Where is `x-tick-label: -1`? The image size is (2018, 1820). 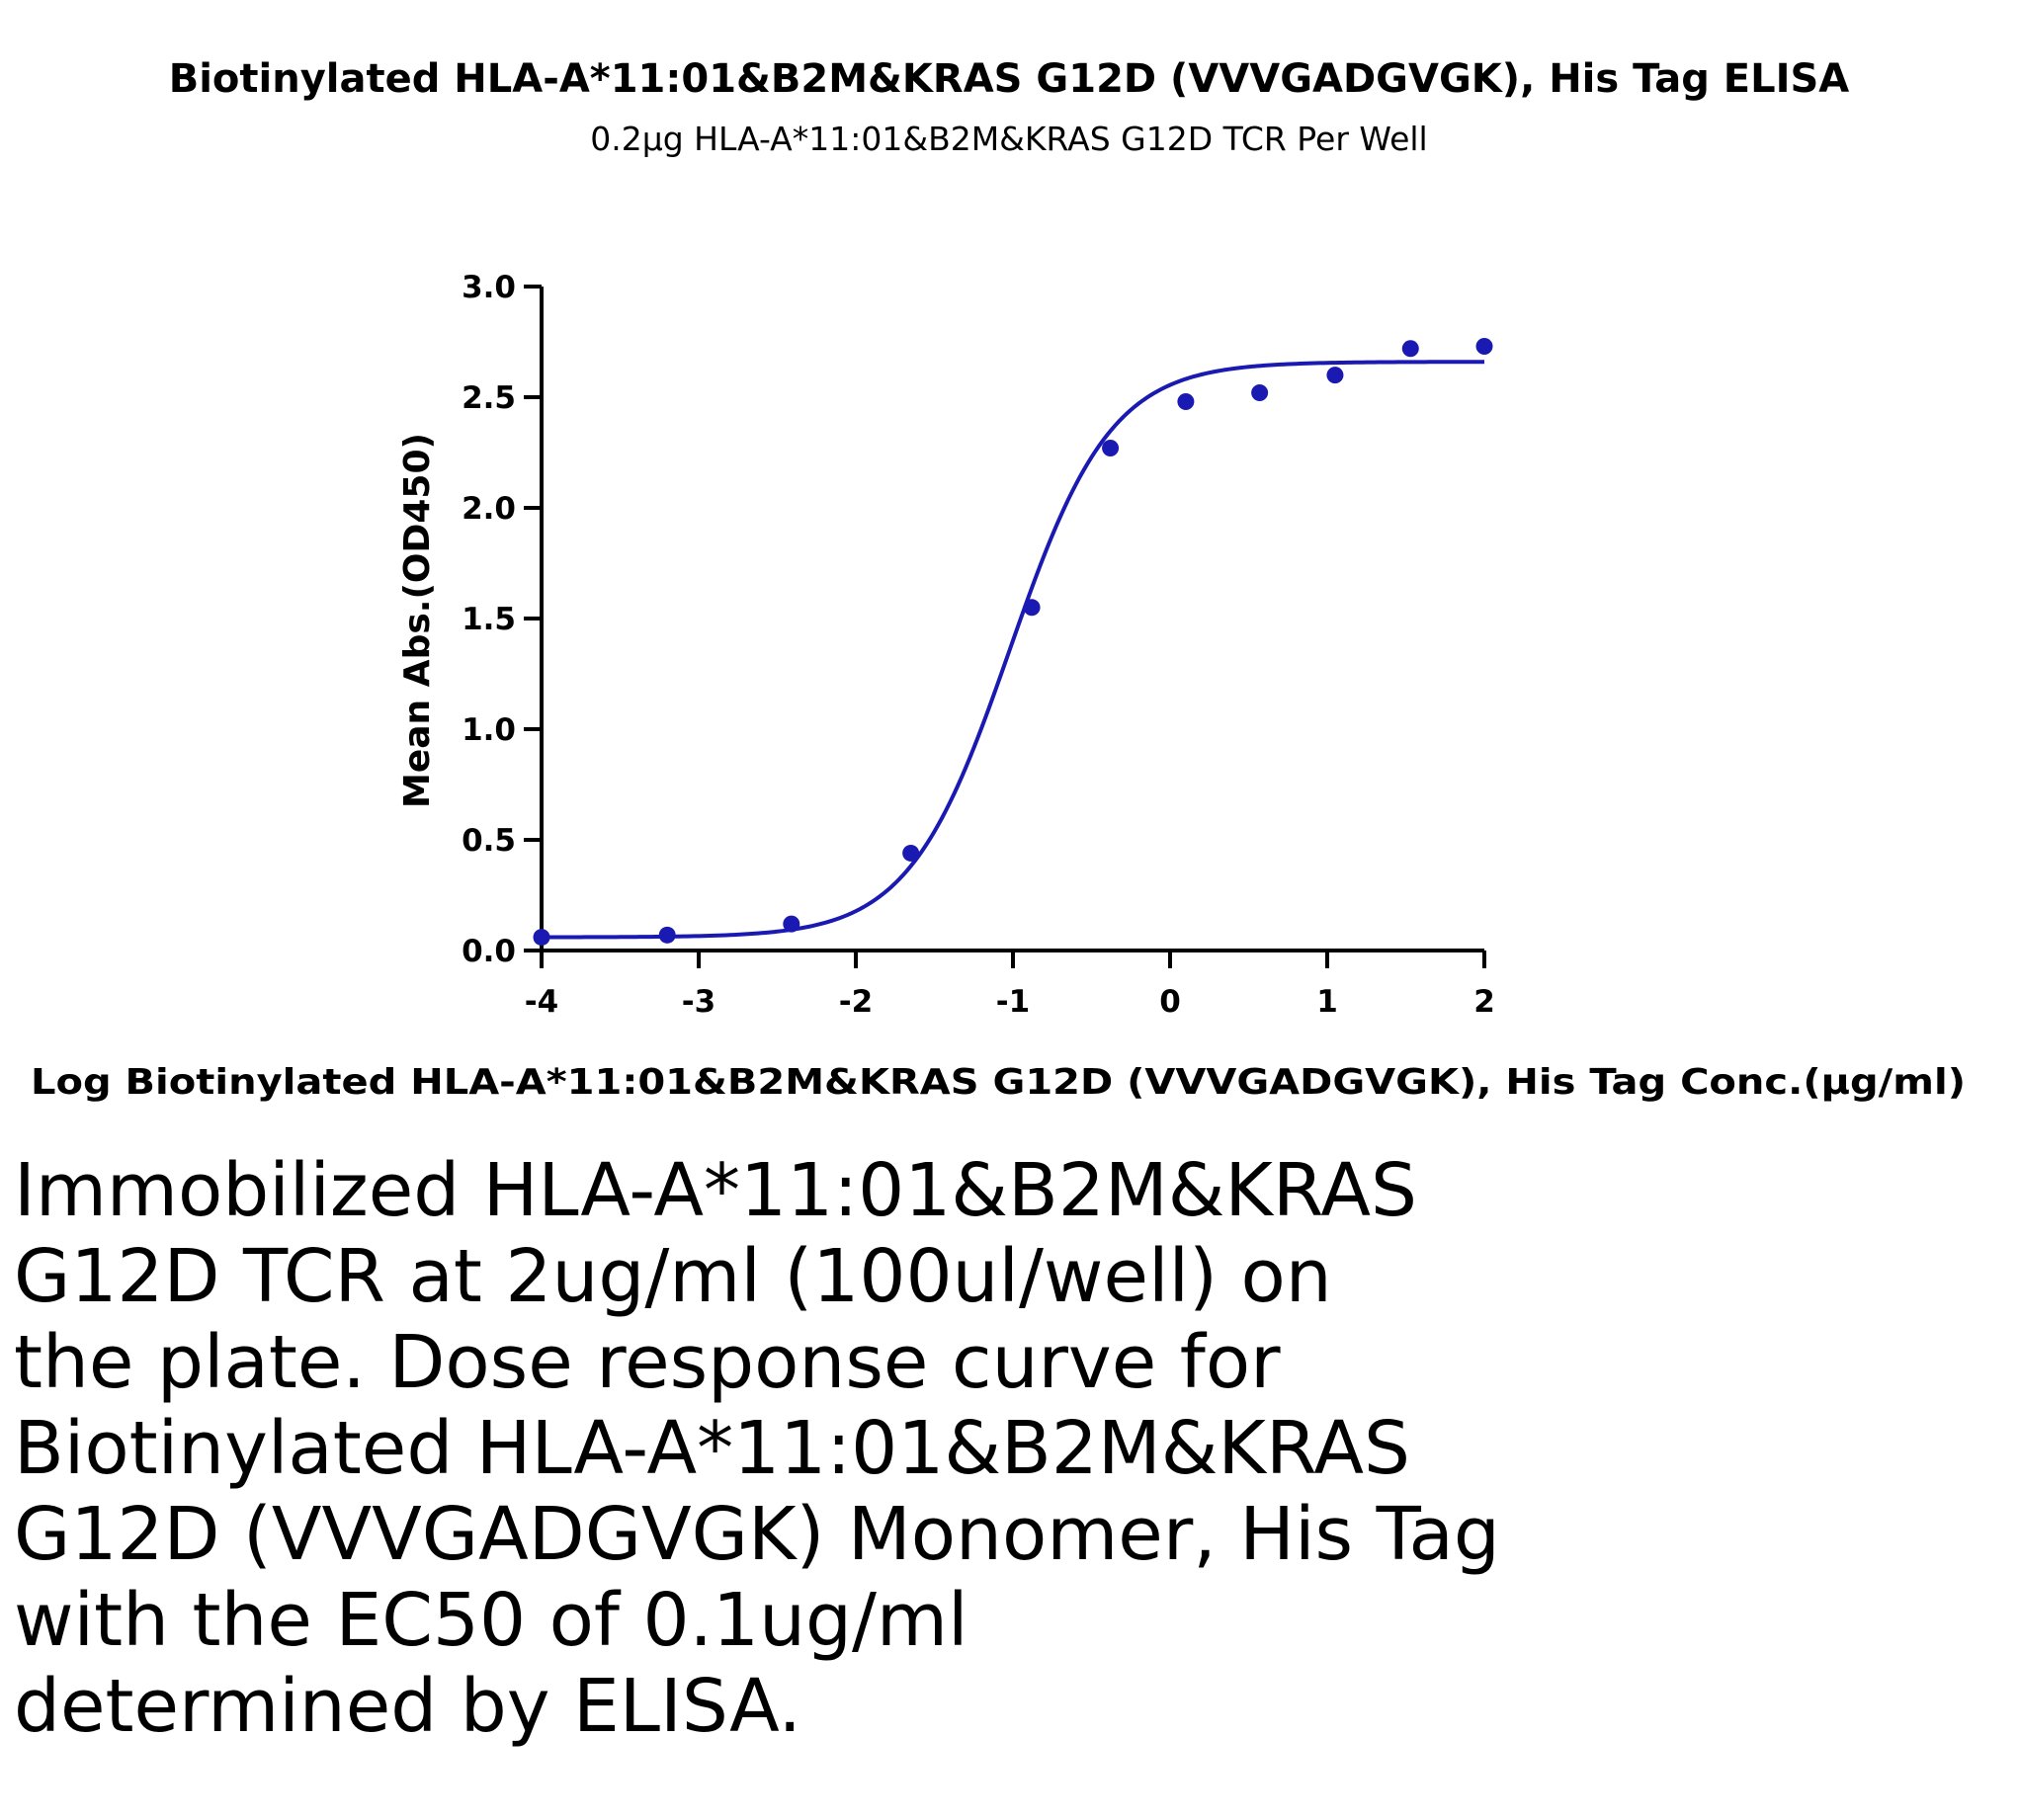 x-tick-label: -1 is located at coordinates (1013, 1002).